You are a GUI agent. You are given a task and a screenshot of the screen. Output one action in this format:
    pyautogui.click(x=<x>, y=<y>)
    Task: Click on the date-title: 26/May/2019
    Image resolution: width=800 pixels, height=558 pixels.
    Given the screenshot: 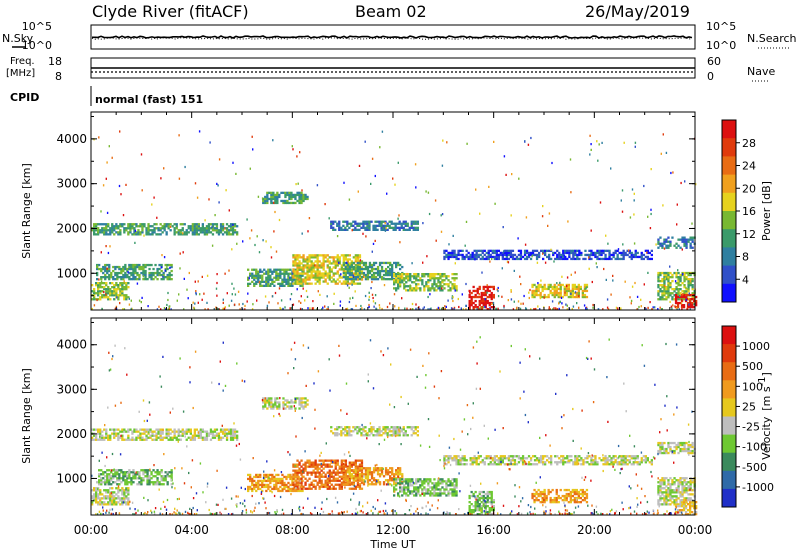 What is the action you would take?
    pyautogui.click(x=637, y=11)
    